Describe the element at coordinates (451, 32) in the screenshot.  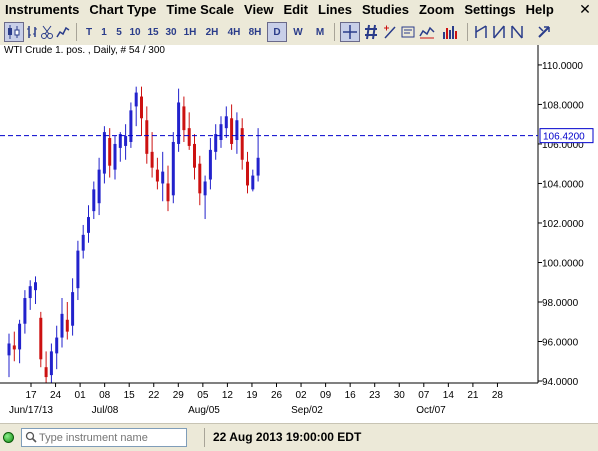
I see `volume-bars-icon` at that location.